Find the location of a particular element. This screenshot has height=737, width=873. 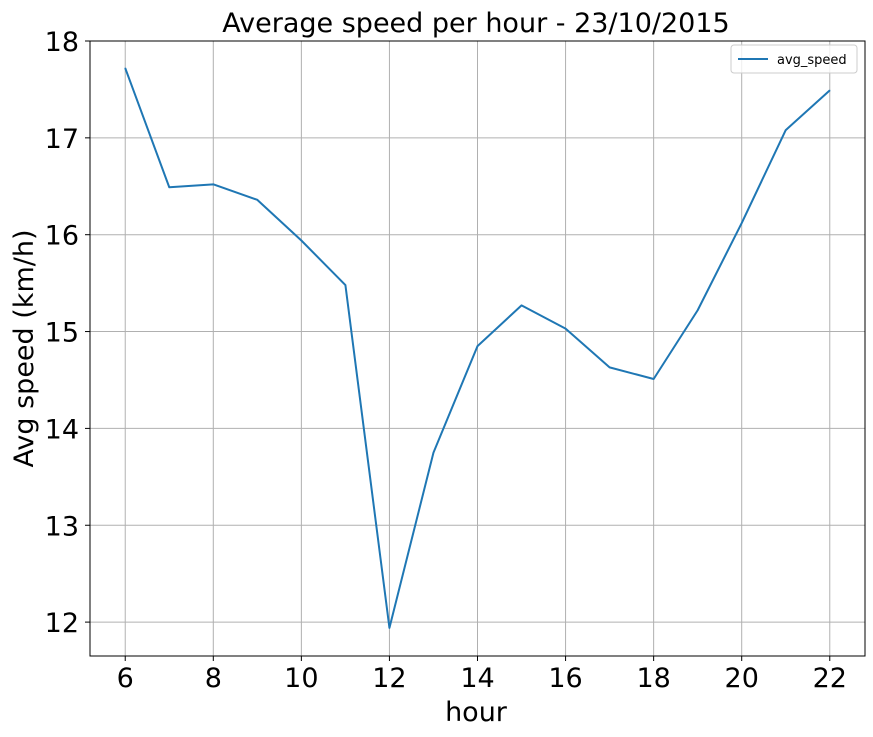

chart-title: Average speed per hour - 23/10/2015 is located at coordinates (475, 23).